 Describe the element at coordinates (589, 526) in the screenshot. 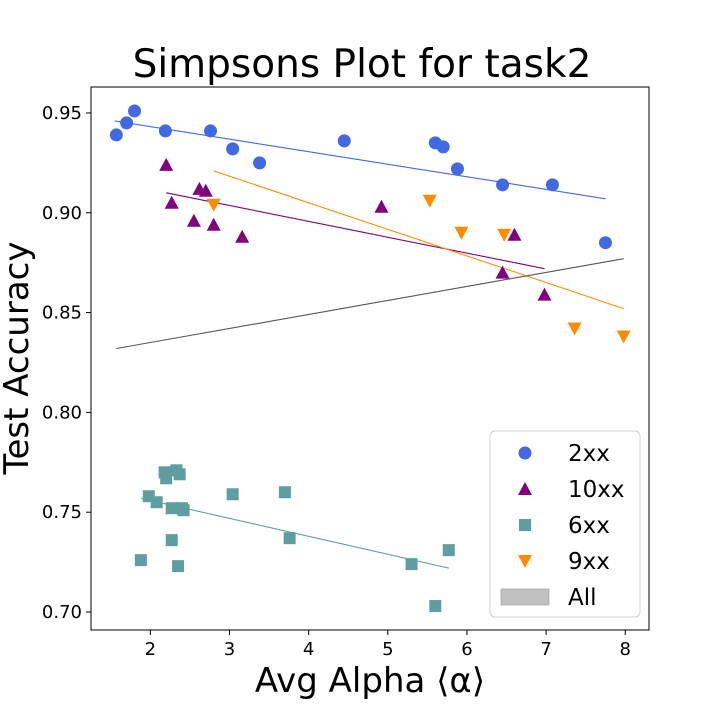

I see `legend-label-6xx: 6xx` at that location.